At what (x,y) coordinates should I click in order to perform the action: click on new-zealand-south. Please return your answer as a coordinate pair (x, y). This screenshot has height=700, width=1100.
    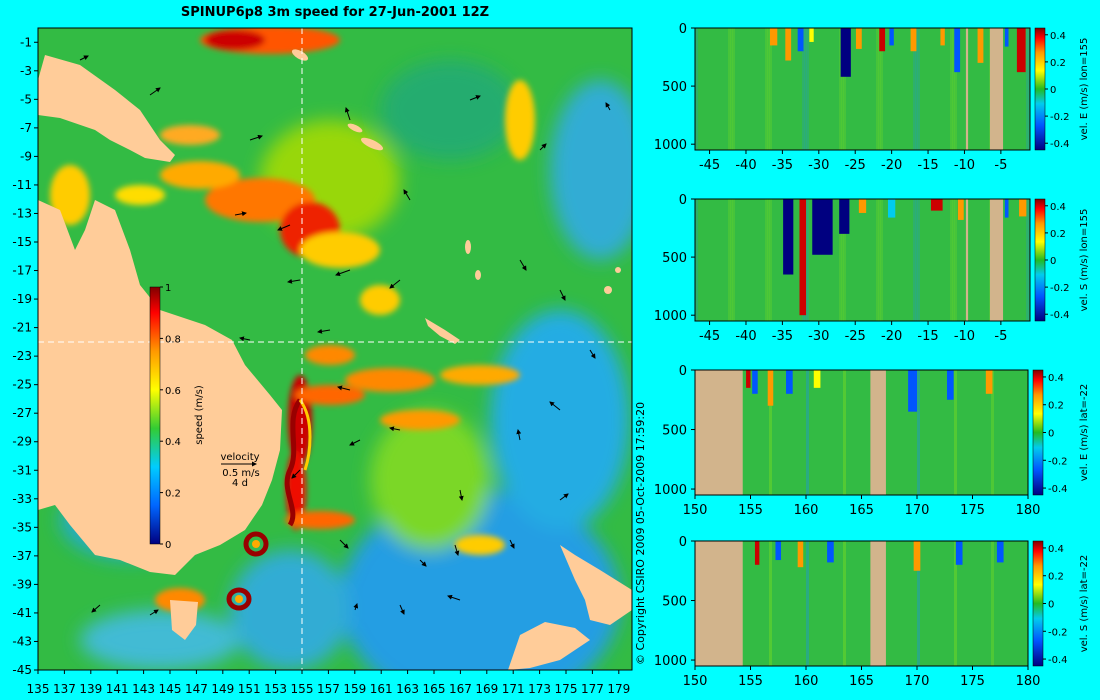
    Looking at the image, I should click on (549, 646).